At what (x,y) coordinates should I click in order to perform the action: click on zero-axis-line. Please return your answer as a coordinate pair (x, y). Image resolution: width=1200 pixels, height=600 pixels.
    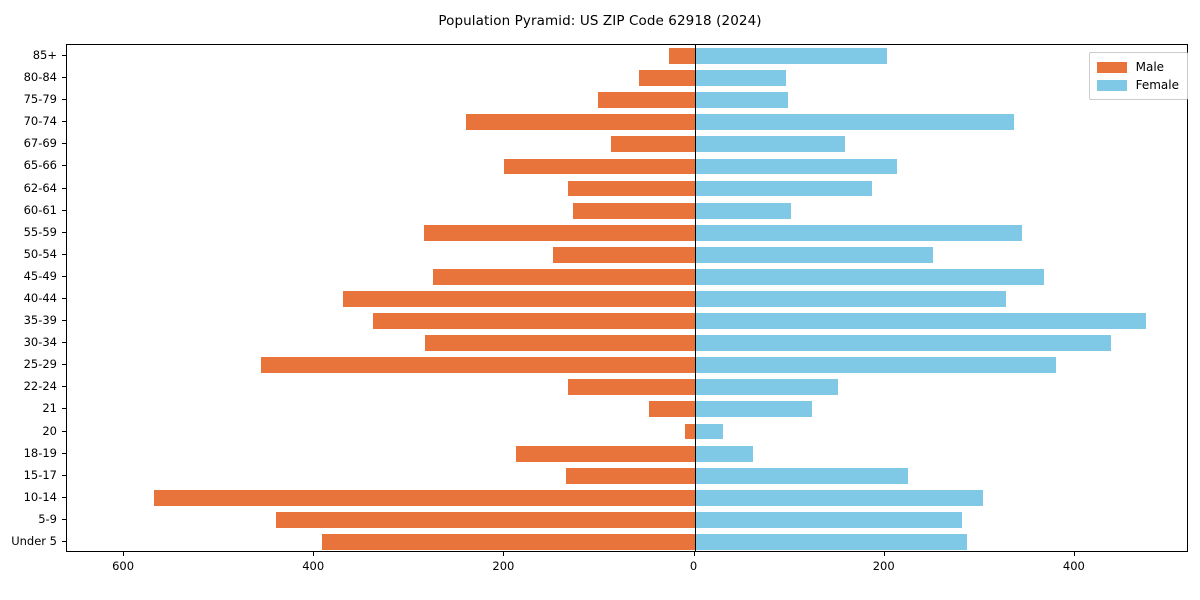
    Looking at the image, I should click on (695, 298).